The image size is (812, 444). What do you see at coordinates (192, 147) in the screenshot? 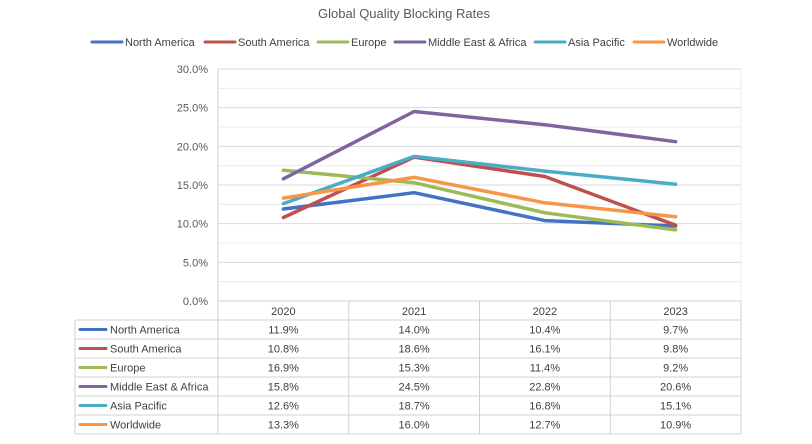
I see `y-tick-label: 20.0%` at bounding box center [192, 147].